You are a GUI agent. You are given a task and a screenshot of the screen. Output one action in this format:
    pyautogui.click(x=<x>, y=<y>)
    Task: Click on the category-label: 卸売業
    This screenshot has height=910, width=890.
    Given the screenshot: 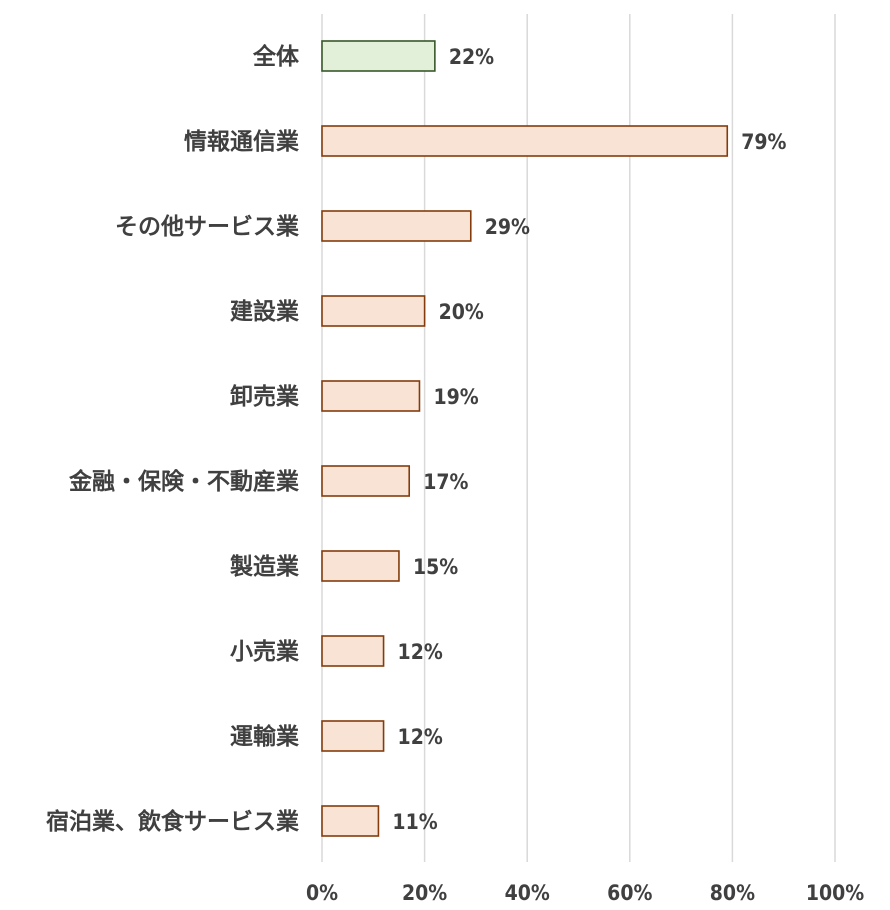 What is the action you would take?
    pyautogui.click(x=265, y=396)
    